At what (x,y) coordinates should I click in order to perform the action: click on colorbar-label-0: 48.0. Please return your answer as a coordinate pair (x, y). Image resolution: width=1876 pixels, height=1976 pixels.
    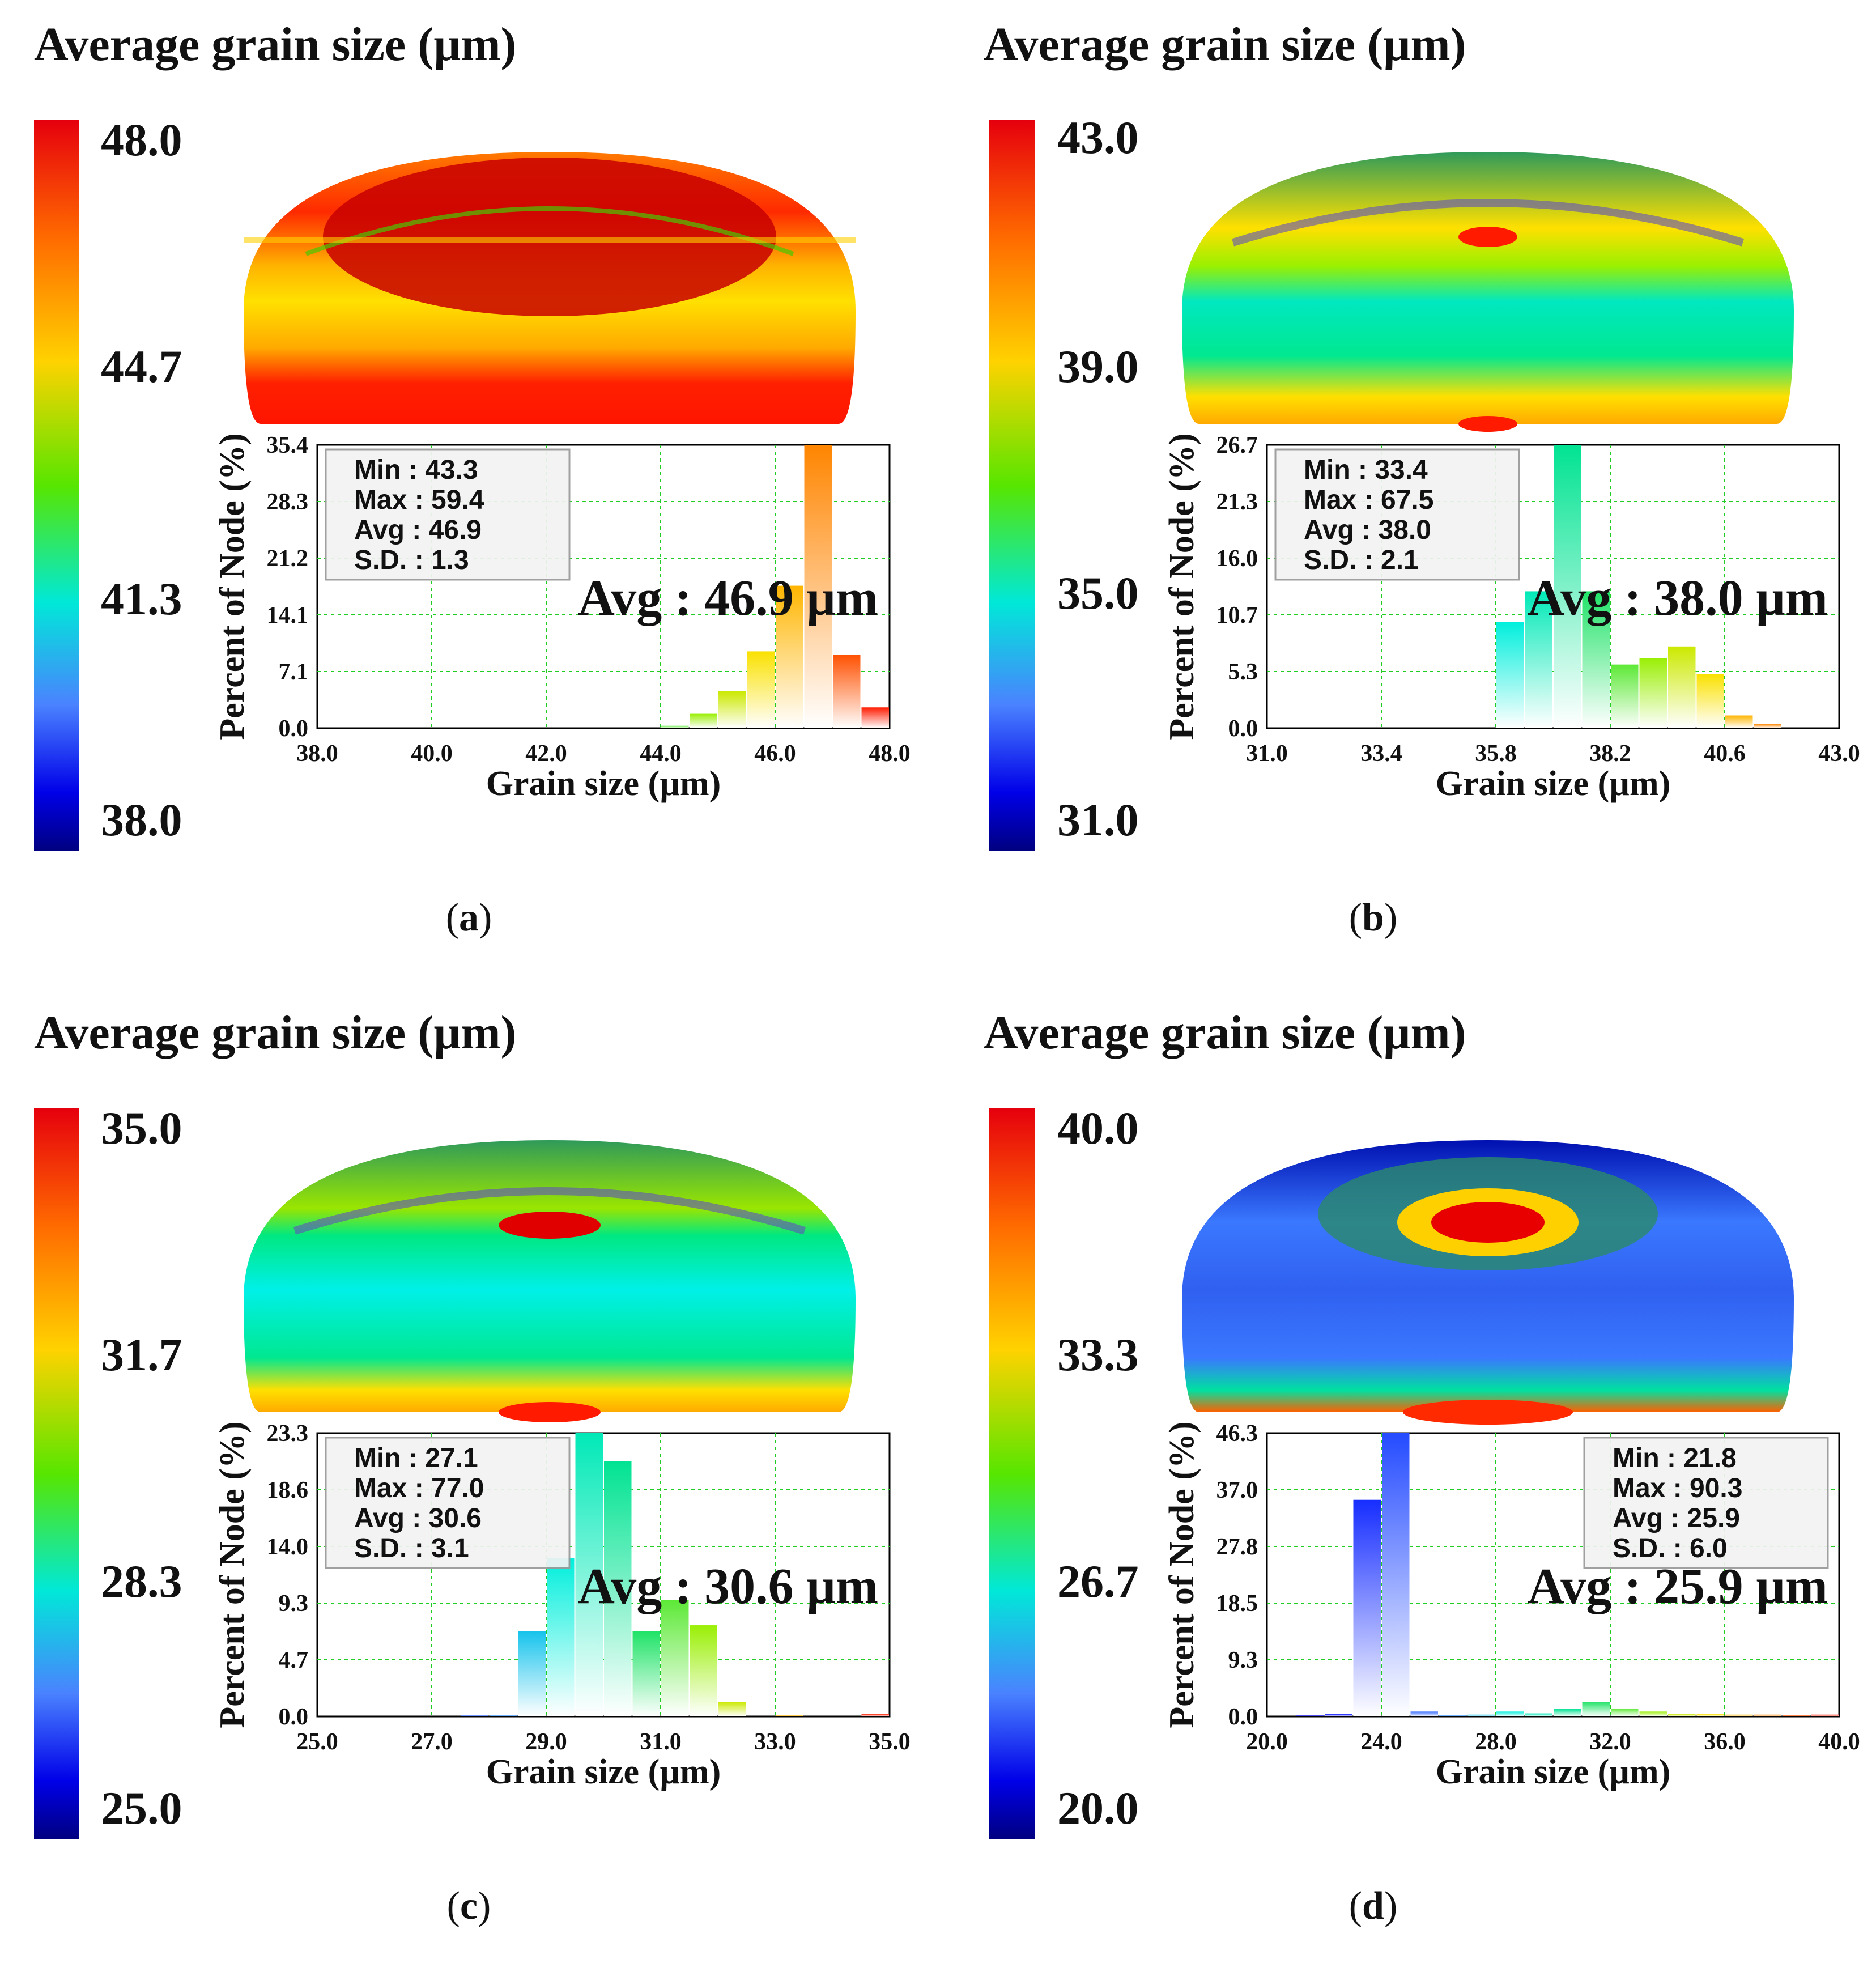
    Looking at the image, I should click on (141, 139).